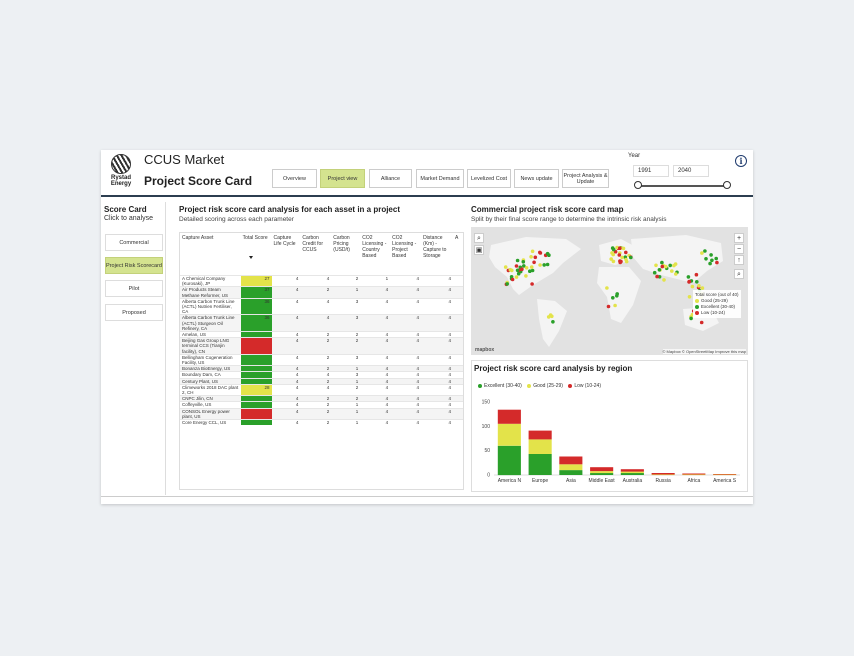 Image resolution: width=854 pixels, height=656 pixels. What do you see at coordinates (294, 178) in the screenshot?
I see `tab-overview: Overview` at bounding box center [294, 178].